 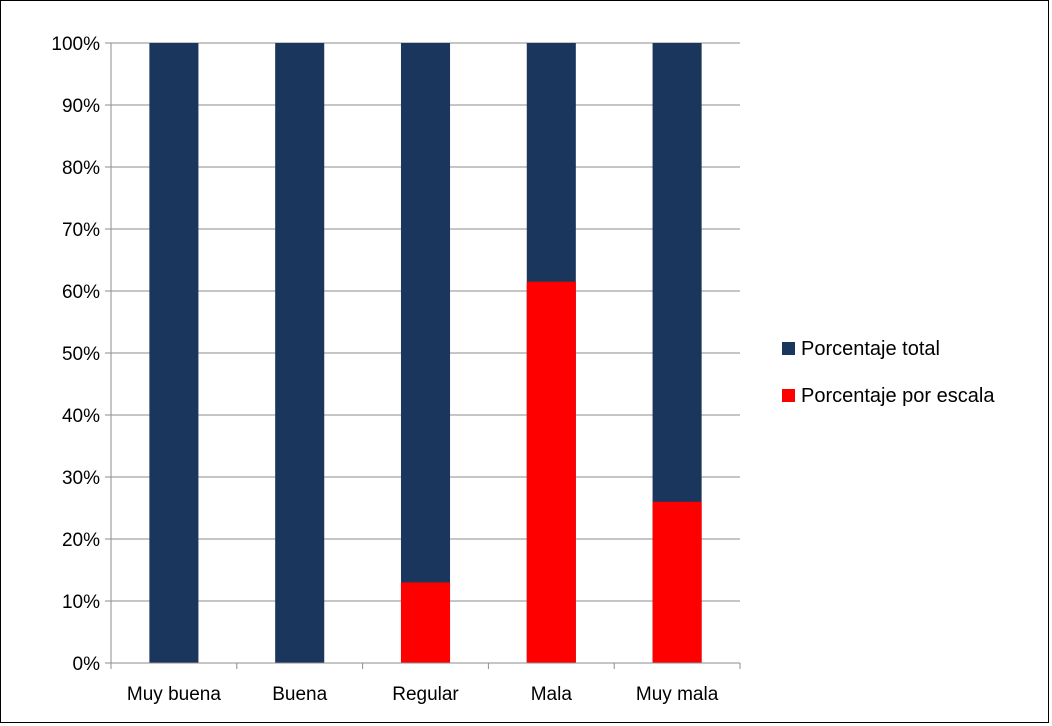 What do you see at coordinates (81, 540) in the screenshot?
I see `y-tick-label: 20%` at bounding box center [81, 540].